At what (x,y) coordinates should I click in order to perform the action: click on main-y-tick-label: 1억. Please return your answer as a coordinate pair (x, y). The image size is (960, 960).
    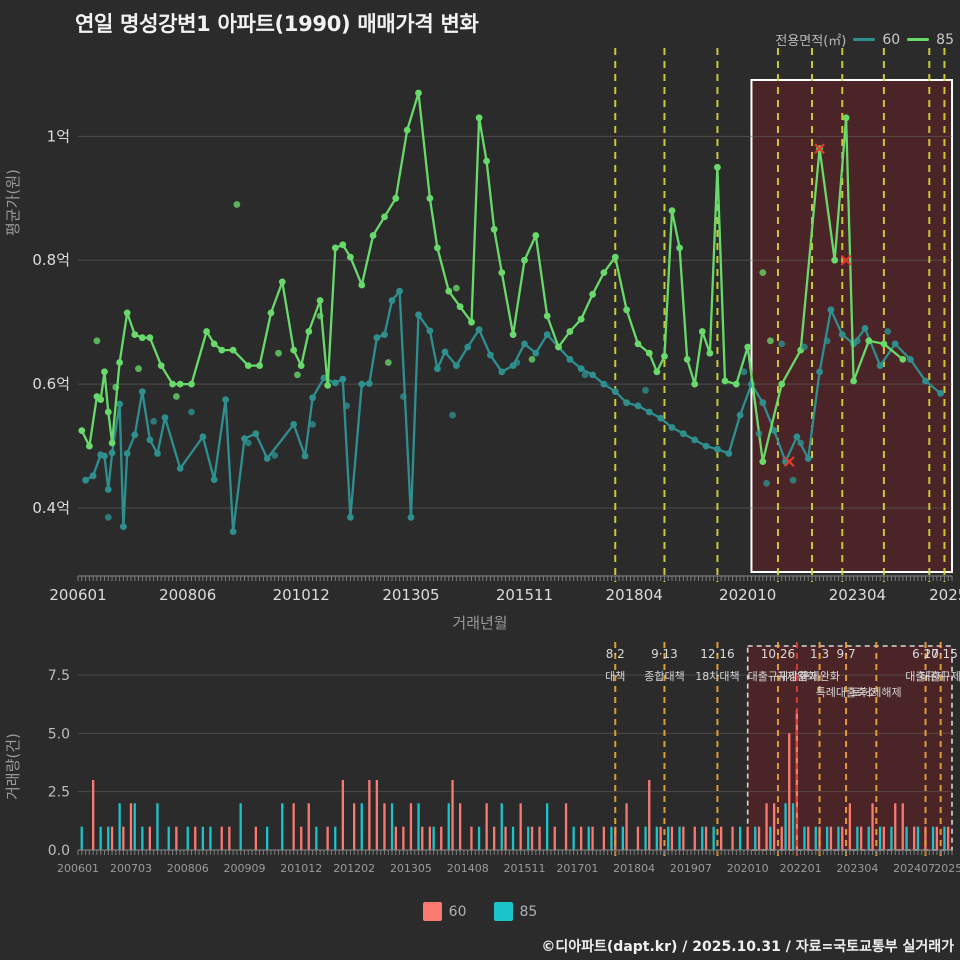
    Looking at the image, I should click on (58, 136).